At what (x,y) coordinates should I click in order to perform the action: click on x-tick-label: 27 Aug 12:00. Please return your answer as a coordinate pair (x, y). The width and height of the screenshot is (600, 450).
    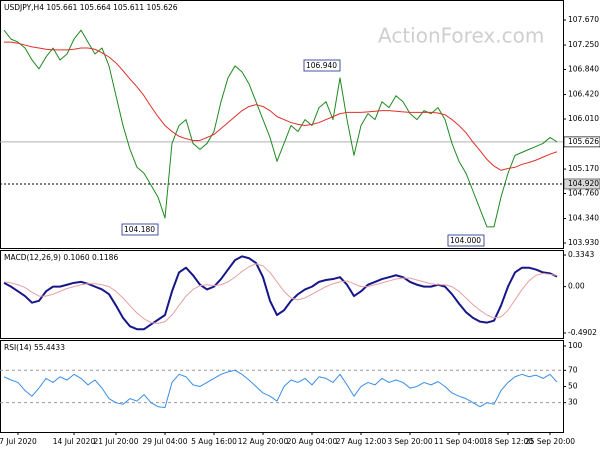
    Looking at the image, I should click on (361, 441).